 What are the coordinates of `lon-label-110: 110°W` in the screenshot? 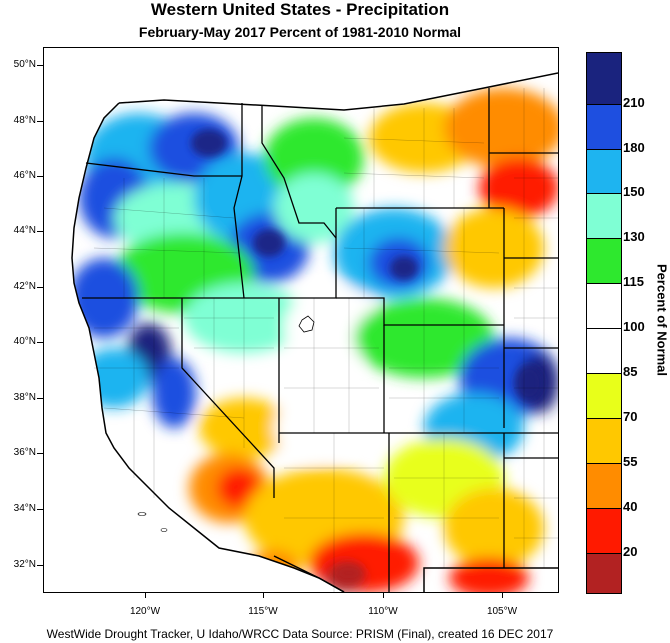 It's located at (383, 611).